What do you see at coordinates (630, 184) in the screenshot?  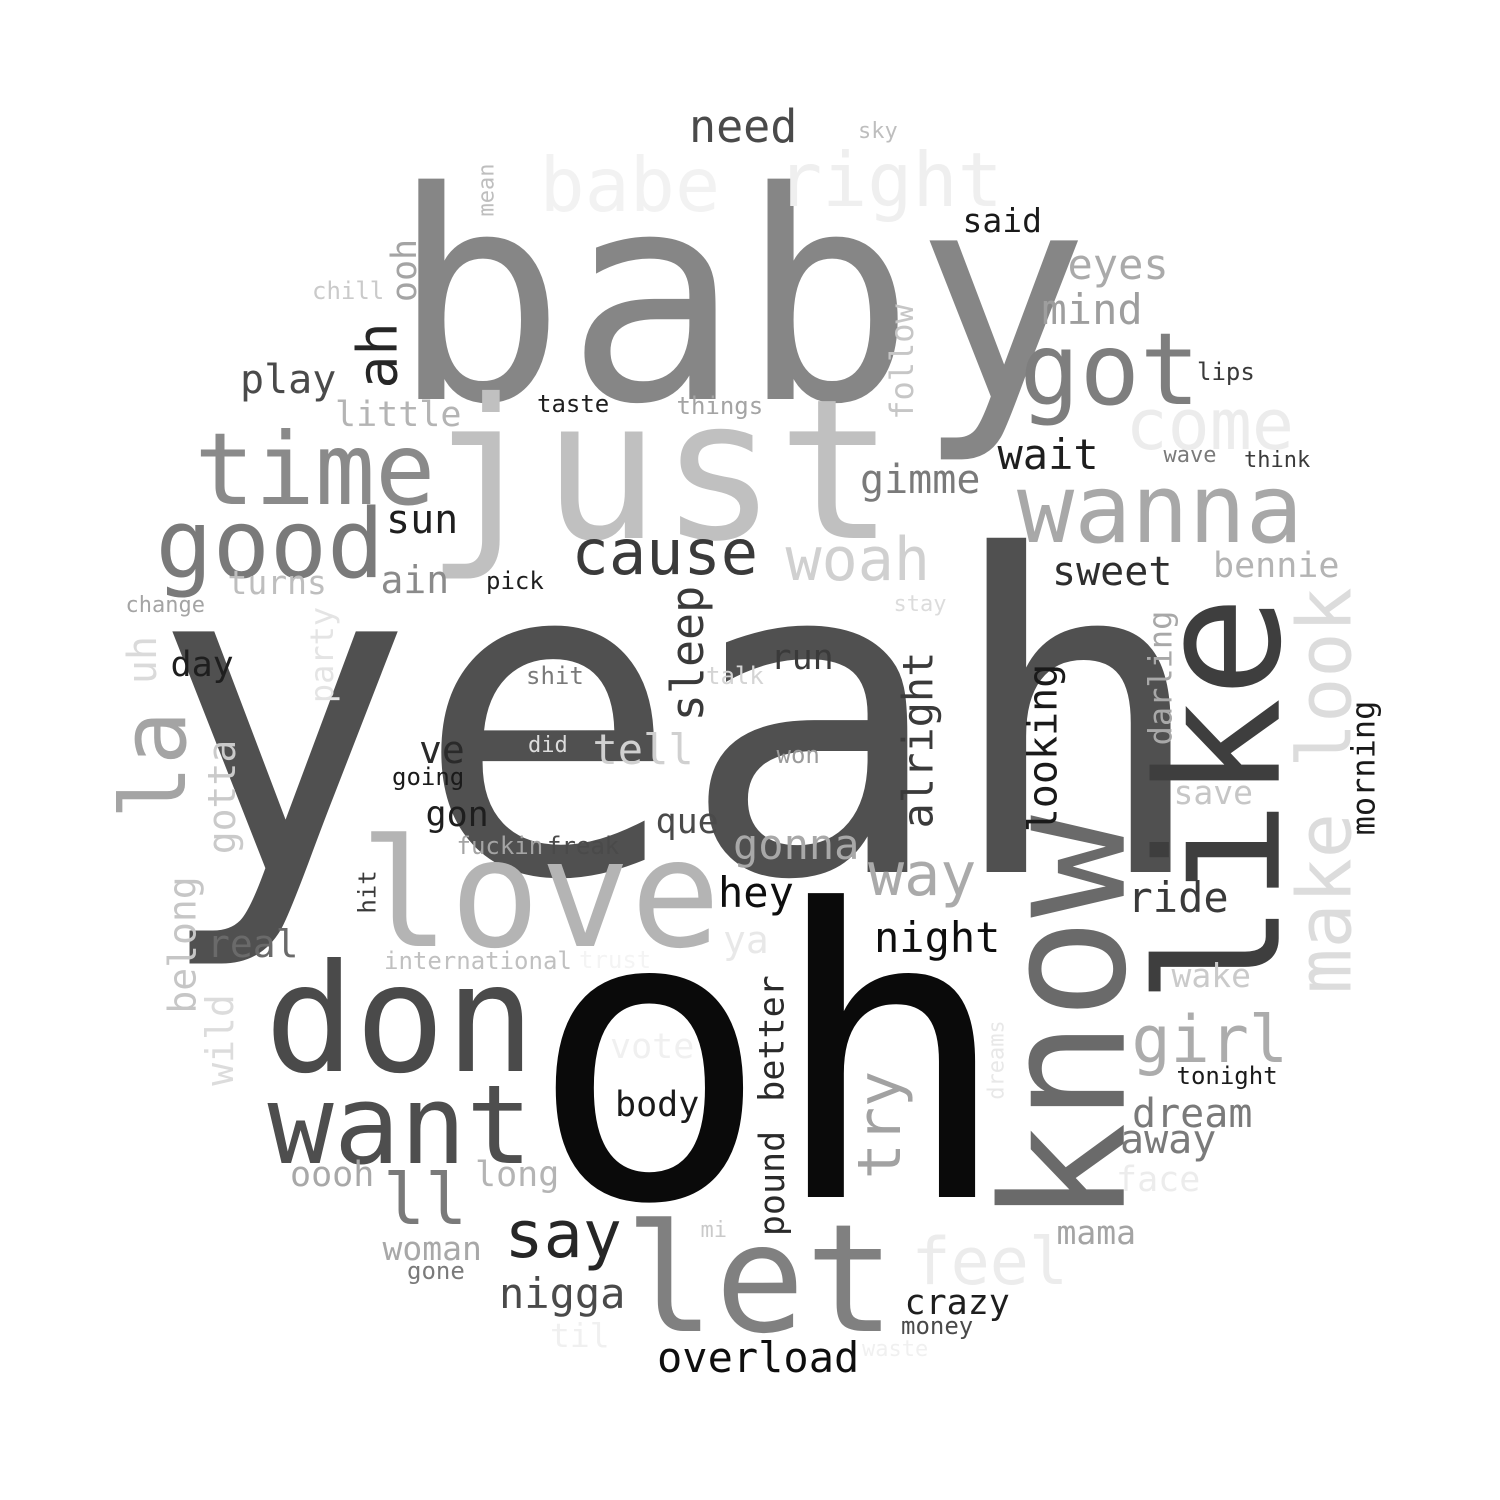 I see `cloud-word: babe` at bounding box center [630, 184].